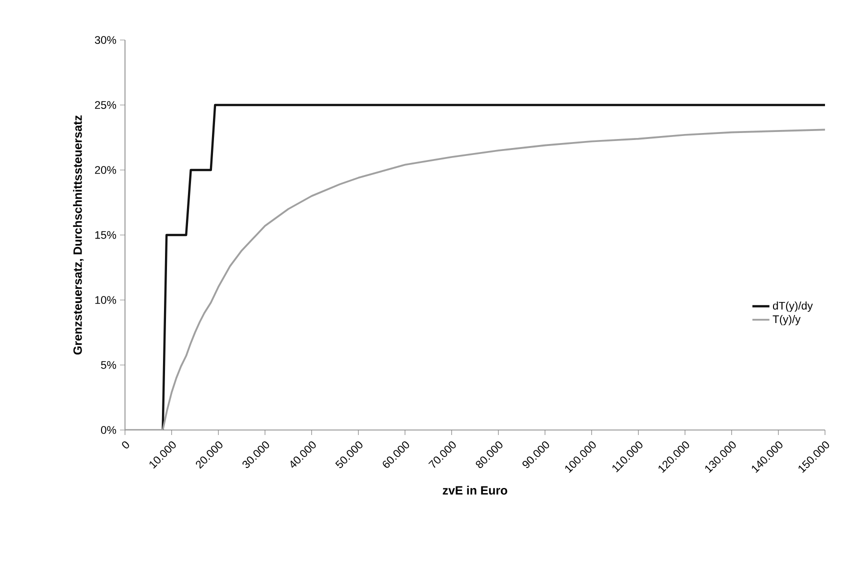  I want to click on y-tick-label: 10%, so click(105, 300).